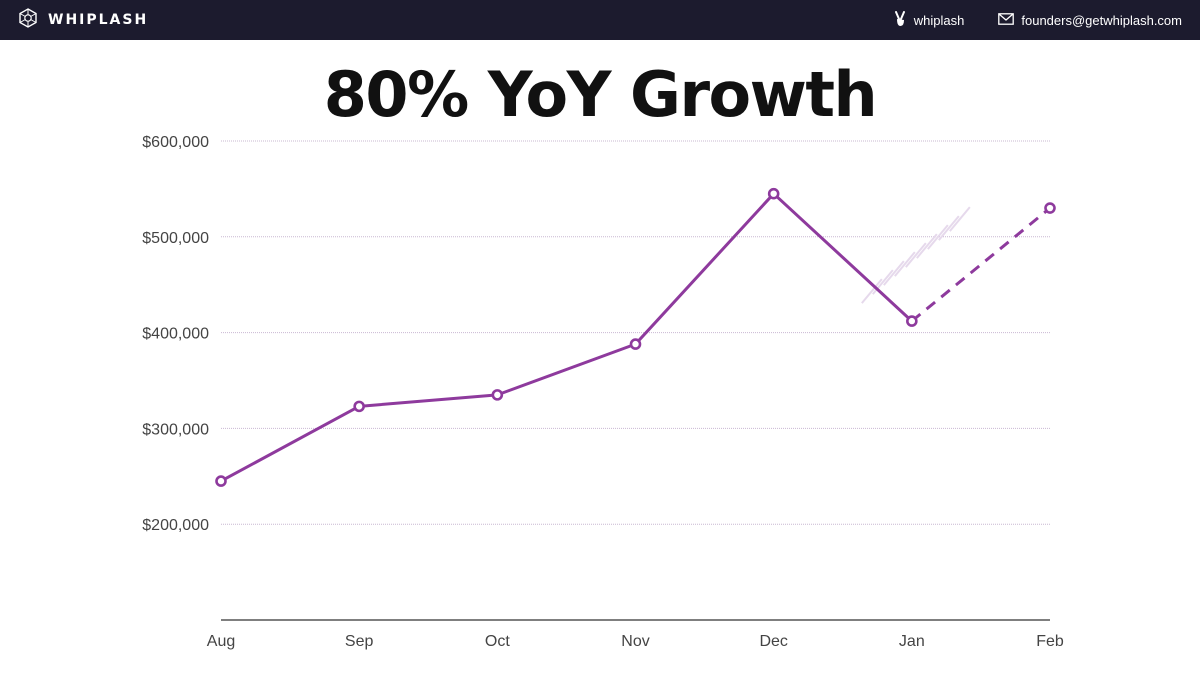 The height and width of the screenshot is (675, 1200). Describe the element at coordinates (1006, 20) in the screenshot. I see `envelope-icon` at that location.